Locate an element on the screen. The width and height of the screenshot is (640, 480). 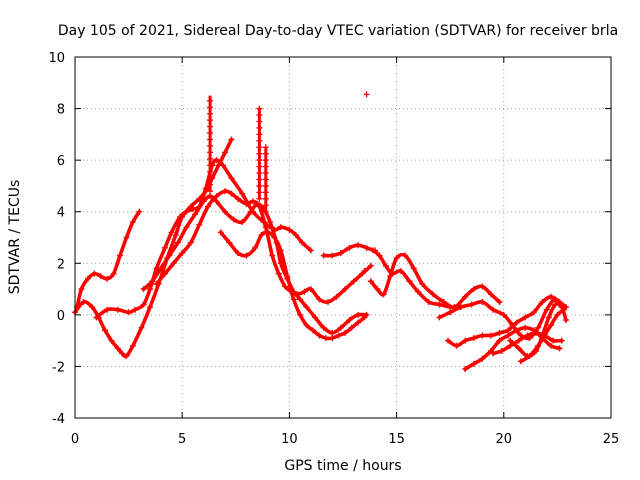
x-tick-label: 25 is located at coordinates (611, 439).